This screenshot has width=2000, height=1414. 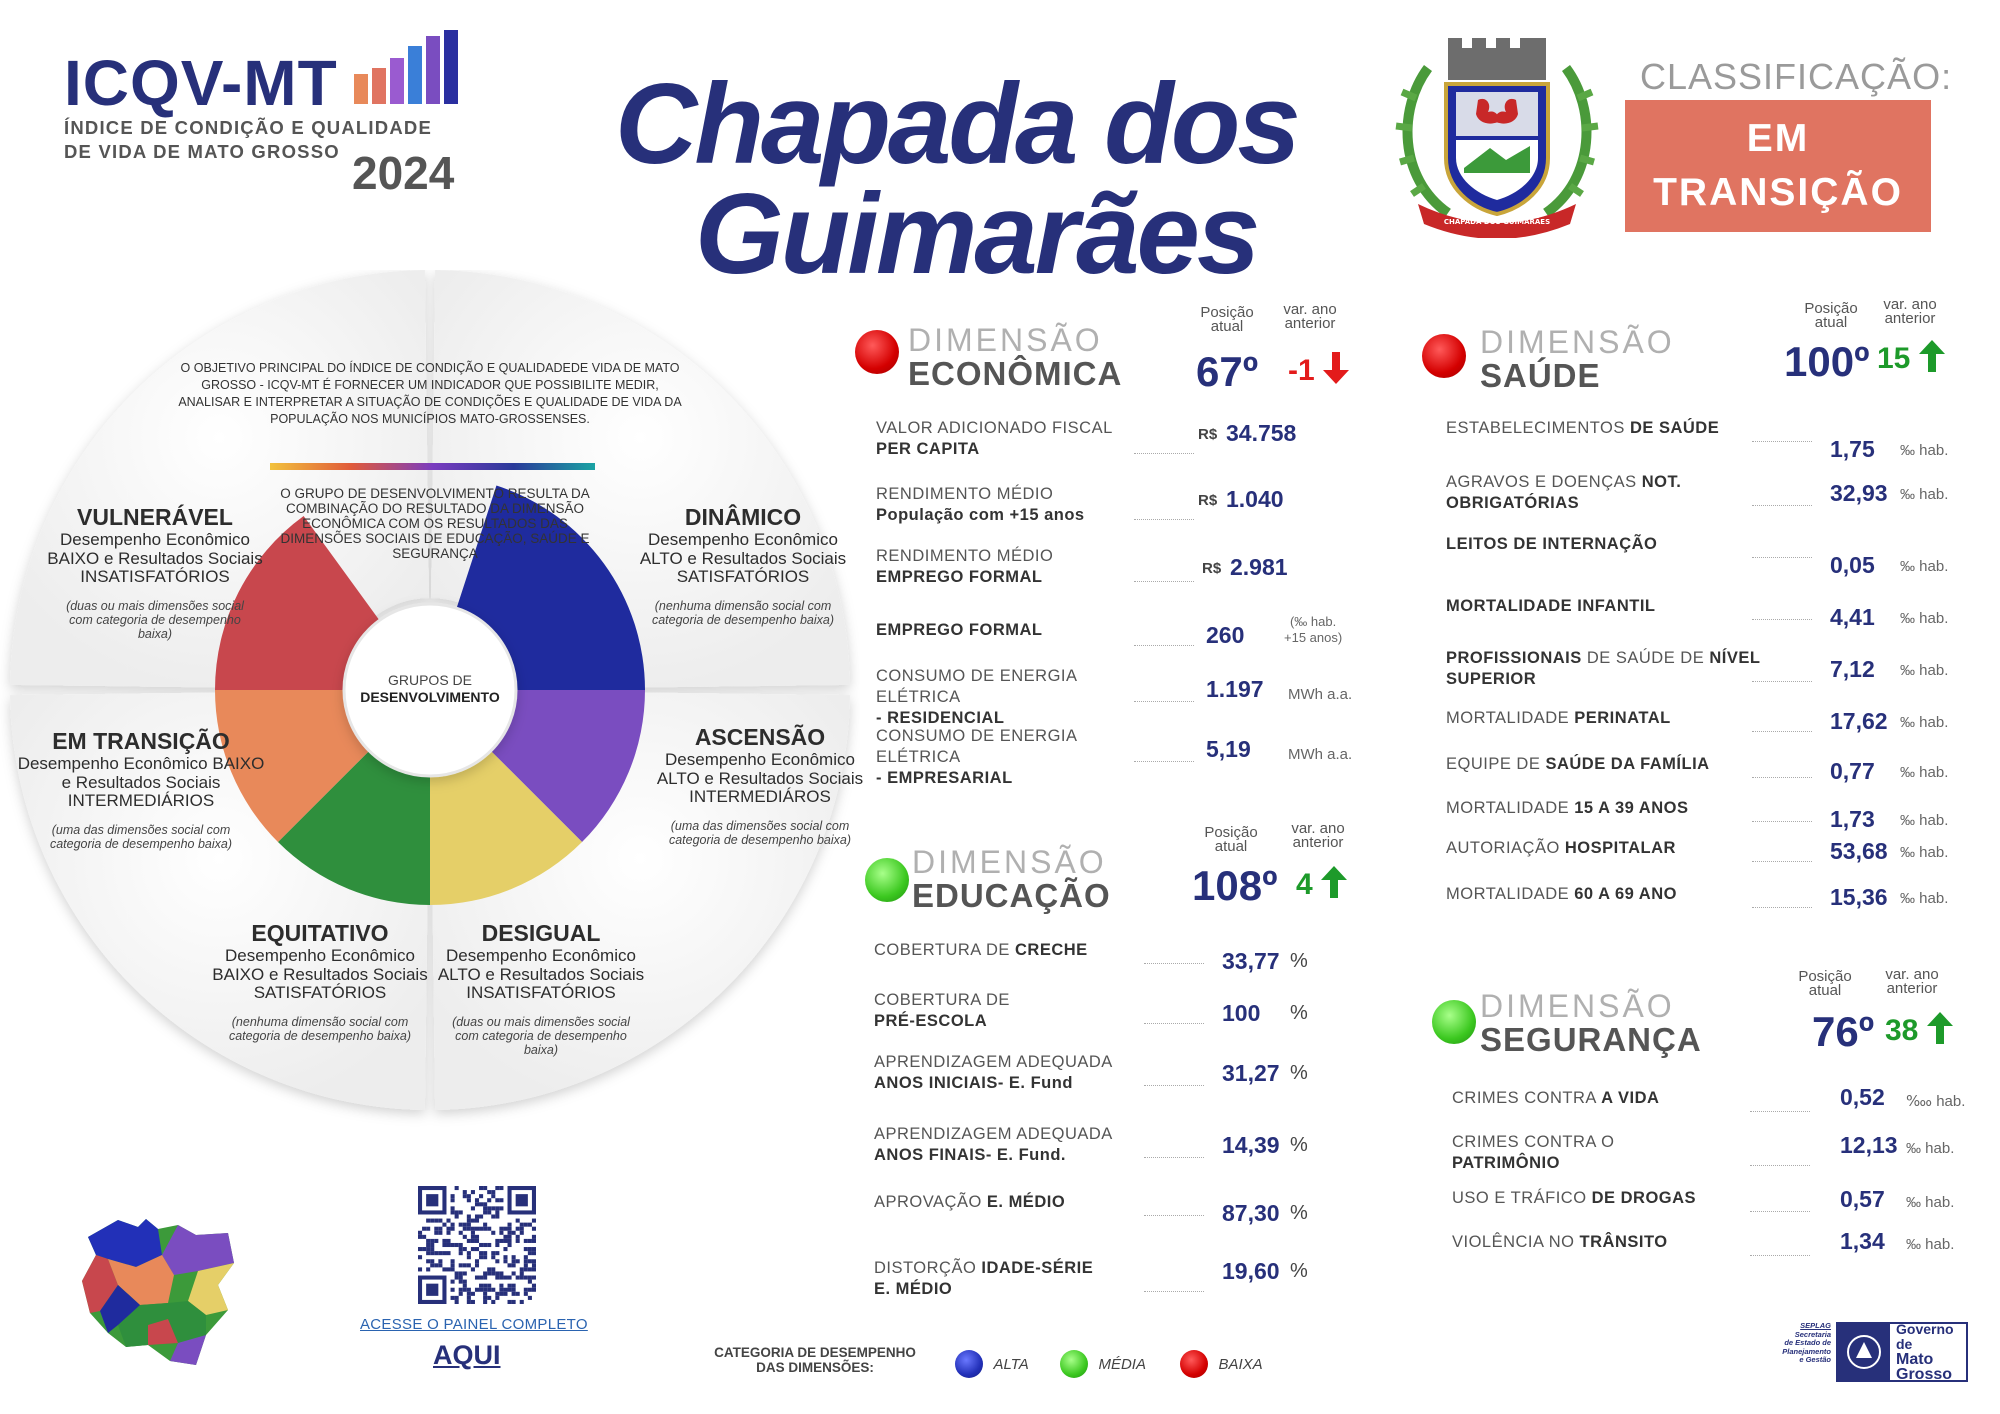 What do you see at coordinates (1869, 1145) in the screenshot?
I see `indicator-value: 12,13` at bounding box center [1869, 1145].